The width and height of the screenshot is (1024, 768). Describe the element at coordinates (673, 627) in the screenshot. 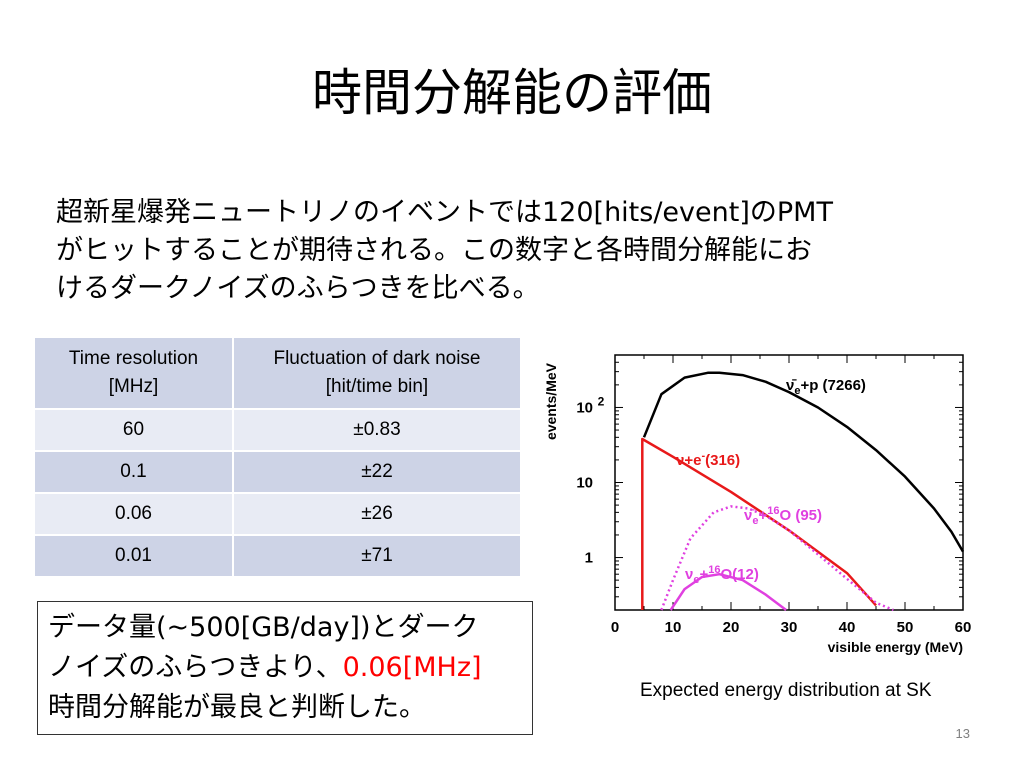

I see `x-tick-label: 10` at that location.